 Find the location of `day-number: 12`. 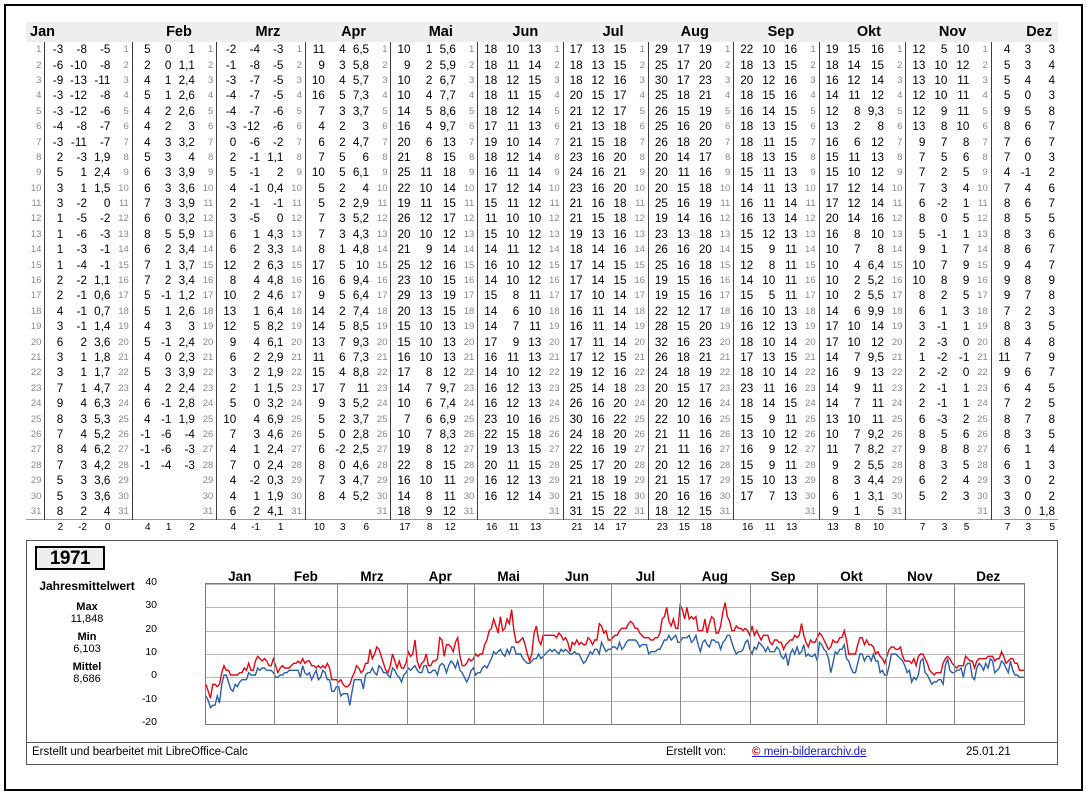

day-number: 12 is located at coordinates (208, 219).